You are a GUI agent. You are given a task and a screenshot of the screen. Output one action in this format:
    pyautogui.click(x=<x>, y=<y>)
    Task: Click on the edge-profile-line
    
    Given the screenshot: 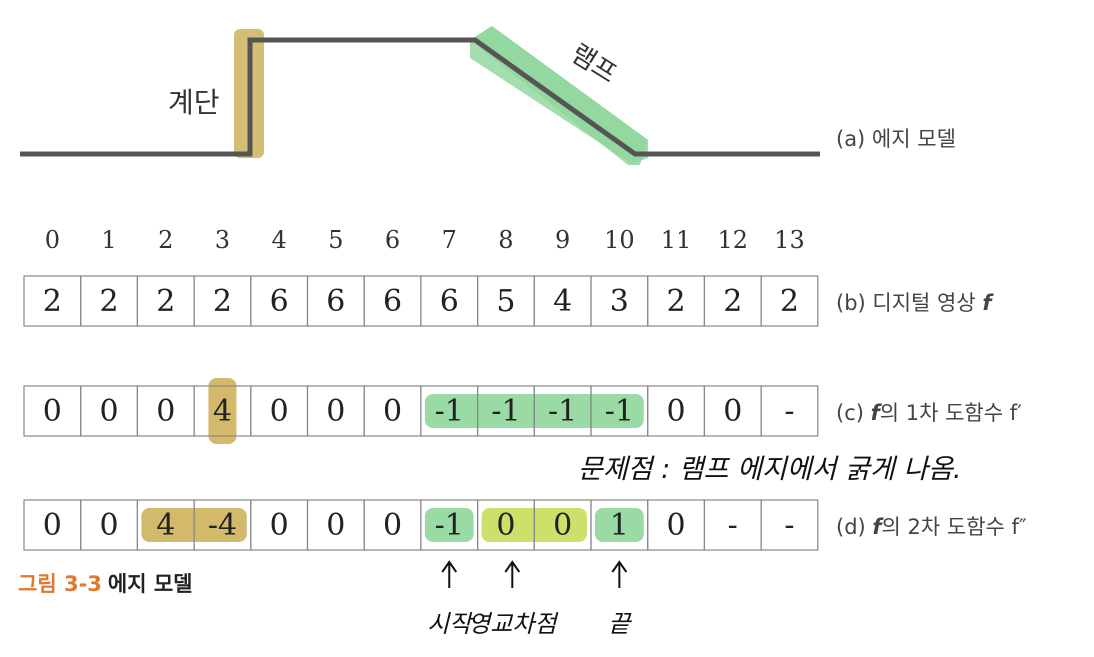 What is the action you would take?
    pyautogui.click(x=420, y=97)
    